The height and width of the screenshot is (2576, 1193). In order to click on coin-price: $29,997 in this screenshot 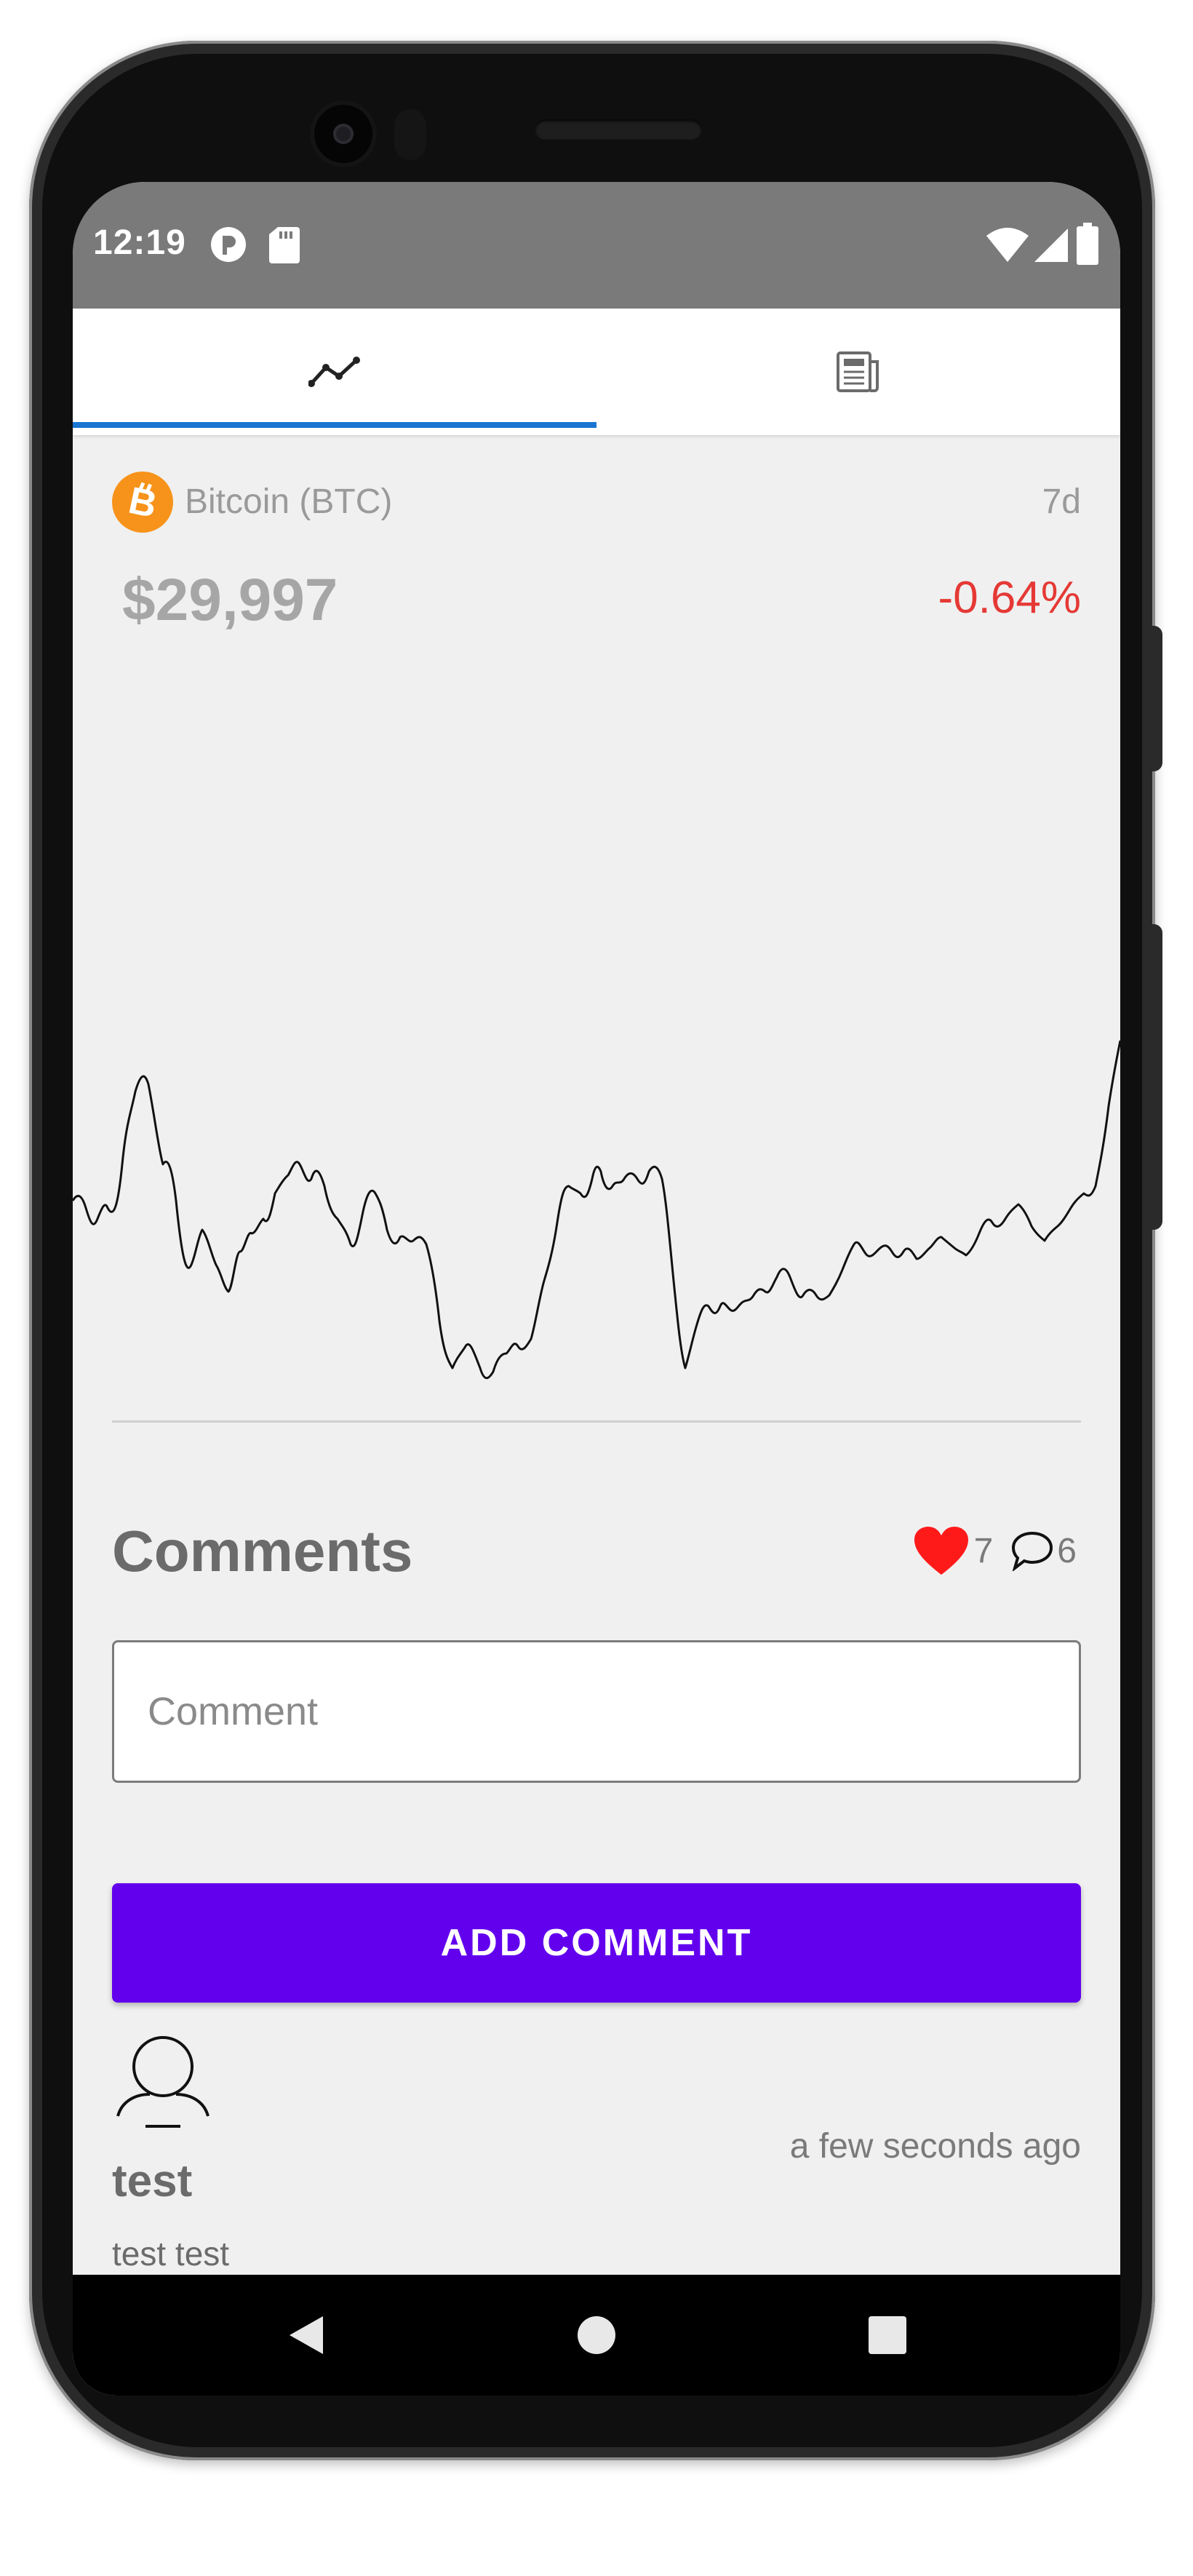, I will do `click(230, 600)`.